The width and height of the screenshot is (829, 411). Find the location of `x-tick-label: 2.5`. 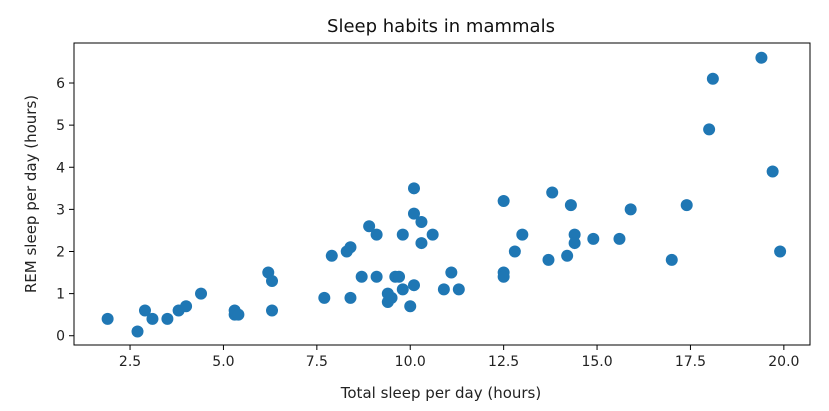

x-tick-label: 2.5 is located at coordinates (130, 362).